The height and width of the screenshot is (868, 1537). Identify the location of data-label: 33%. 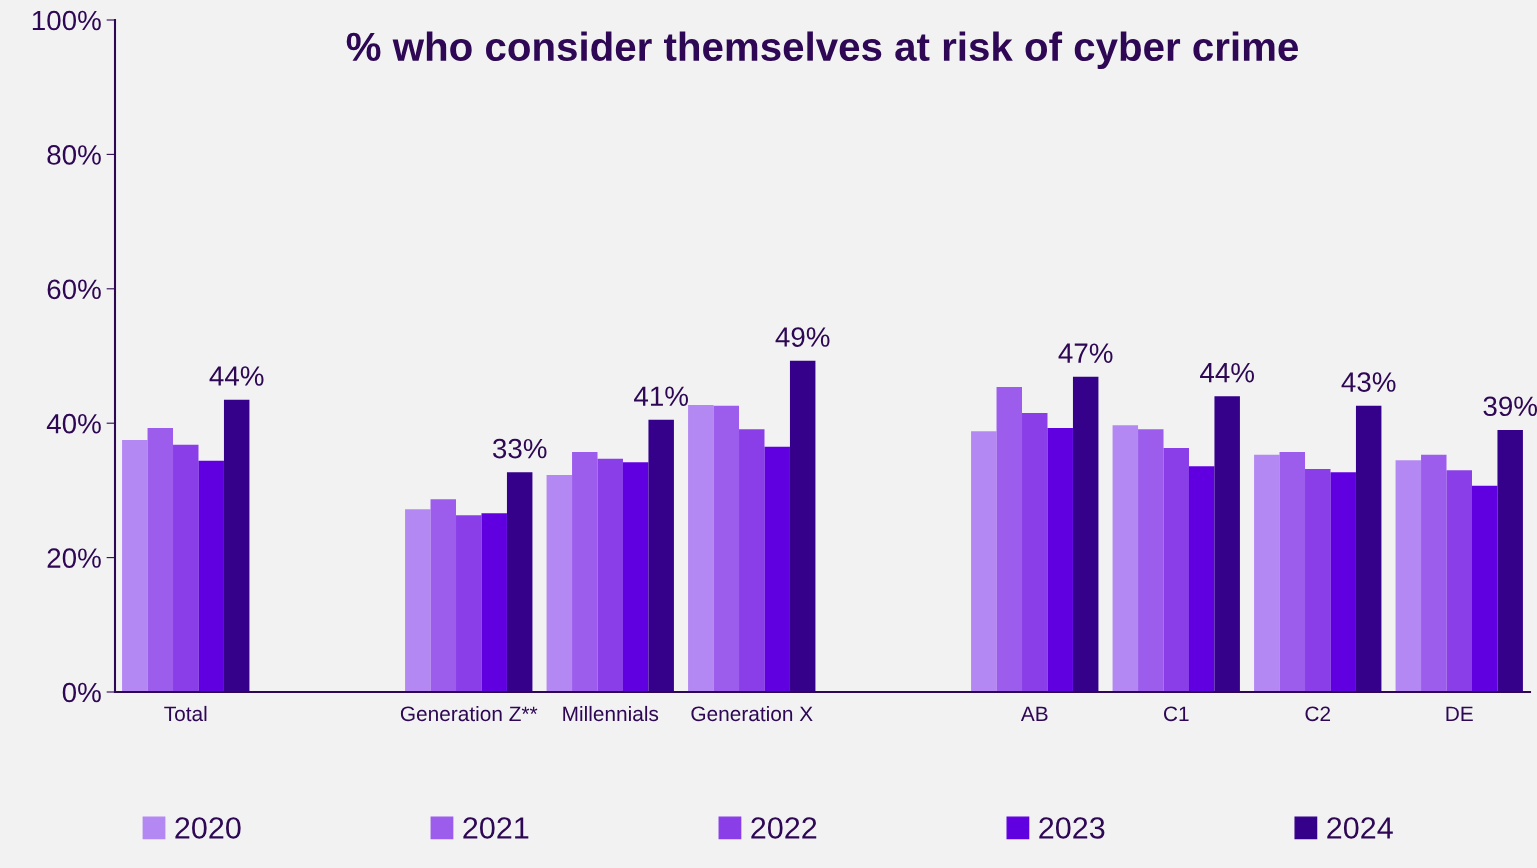
(519, 448).